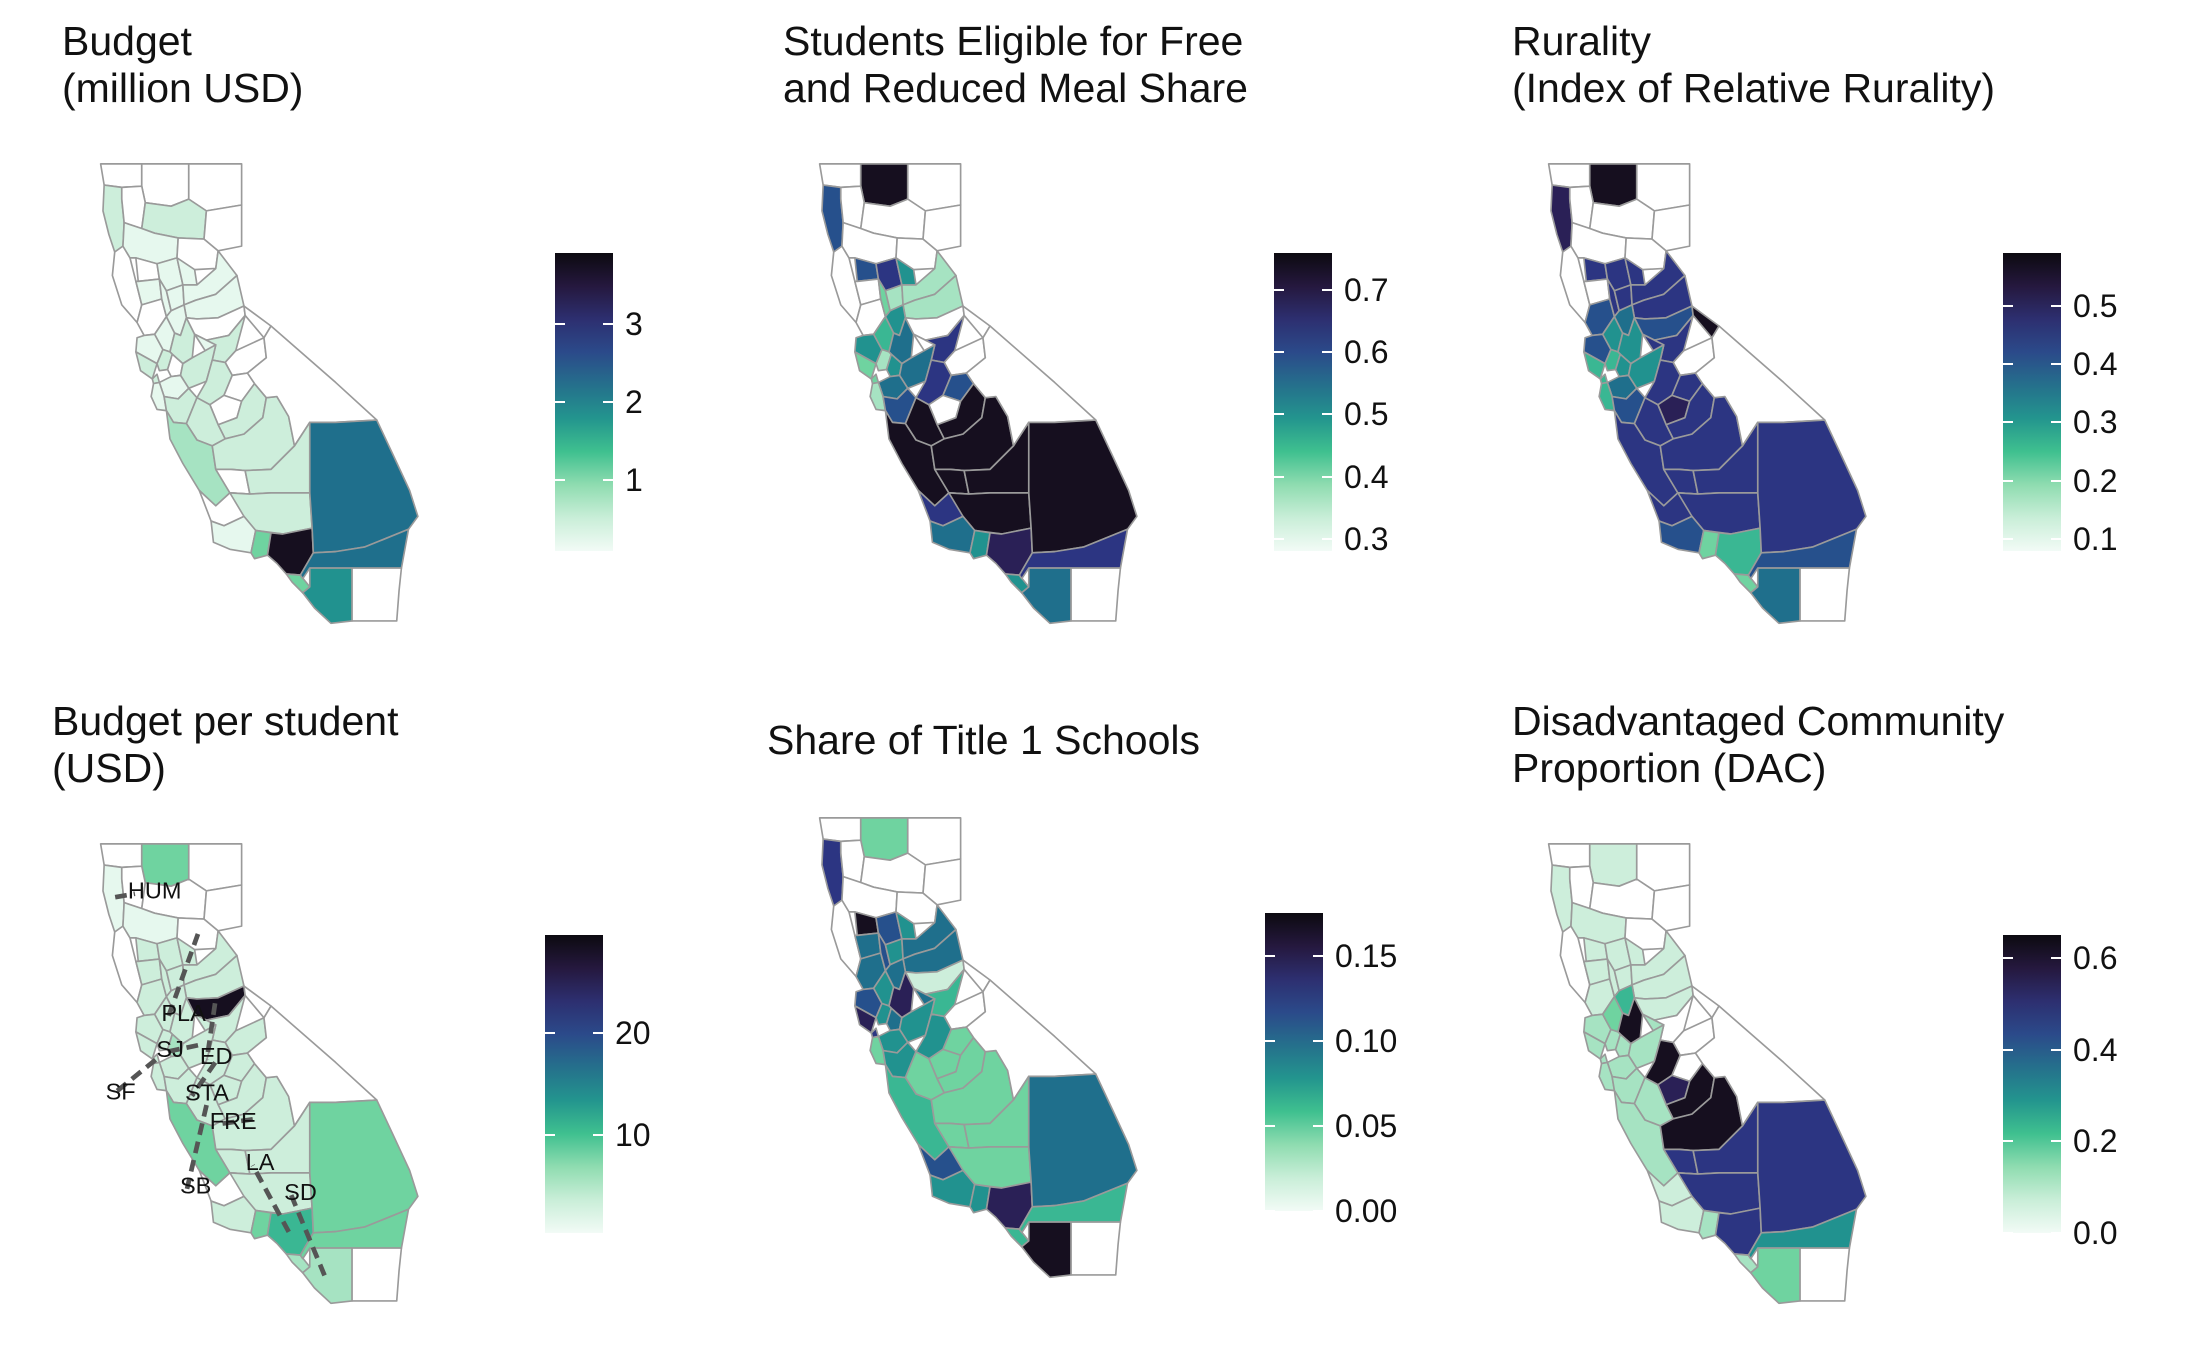  I want to click on colorbar-legend: 0.0 0.2 0.4 0.6, so click(2060, 1092).